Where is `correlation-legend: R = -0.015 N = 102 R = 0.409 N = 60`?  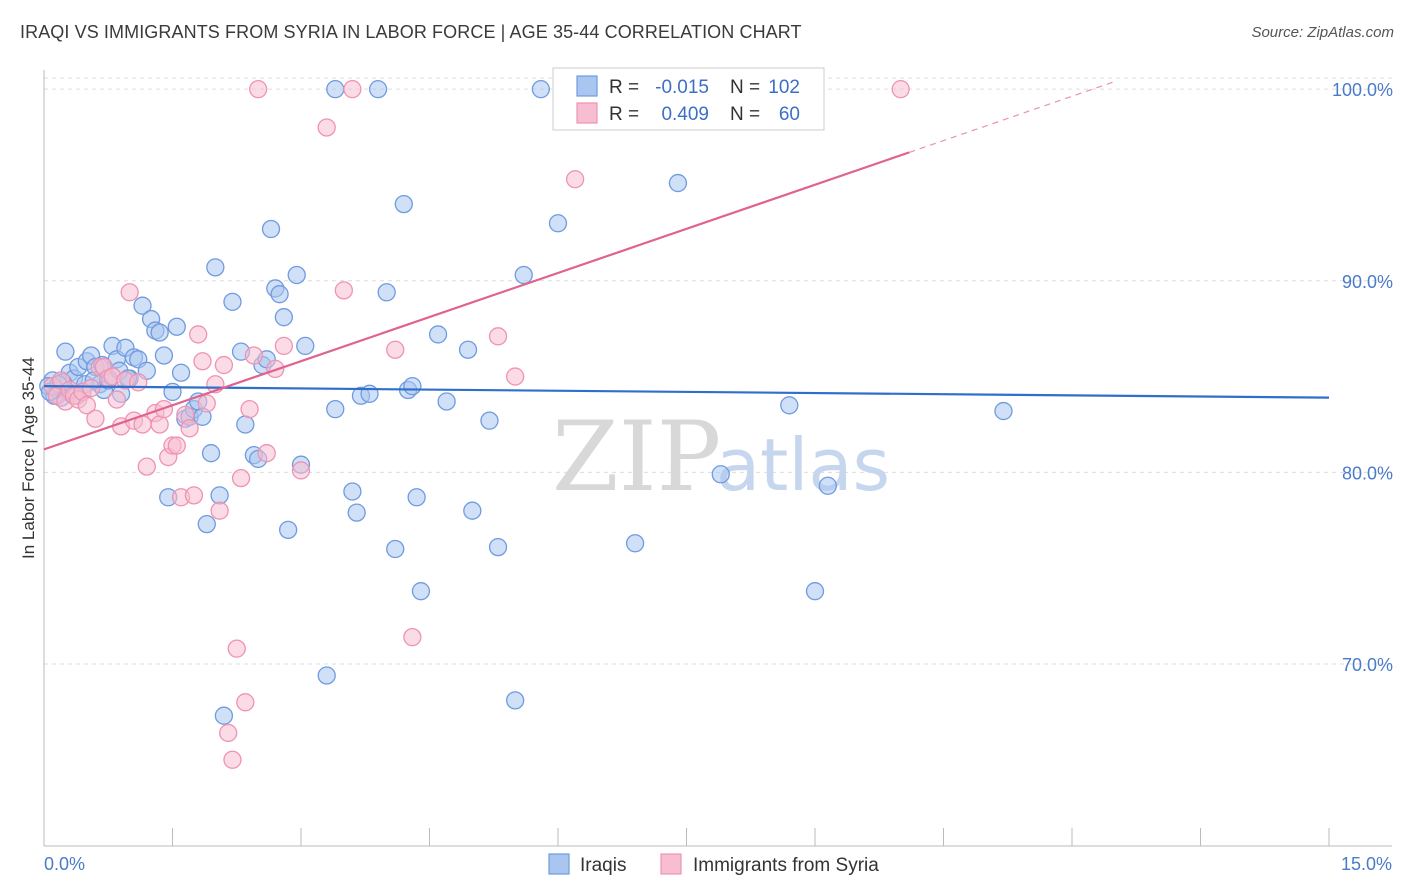 correlation-legend: R = -0.015 N = 102 R = 0.409 N = 60 is located at coordinates (688, 99).